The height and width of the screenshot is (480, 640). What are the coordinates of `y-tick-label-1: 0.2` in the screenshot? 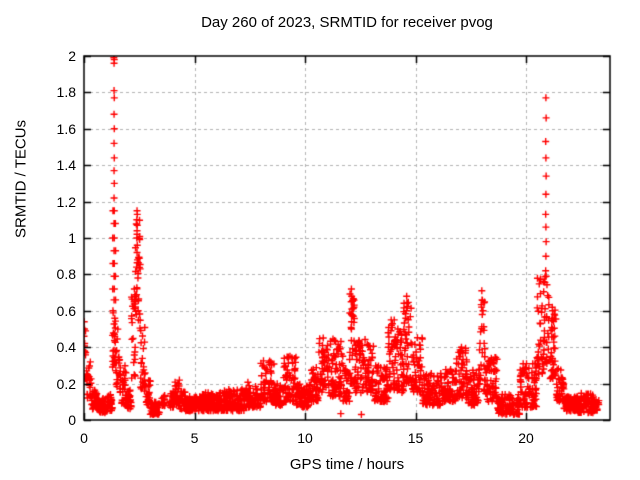 It's located at (66, 383).